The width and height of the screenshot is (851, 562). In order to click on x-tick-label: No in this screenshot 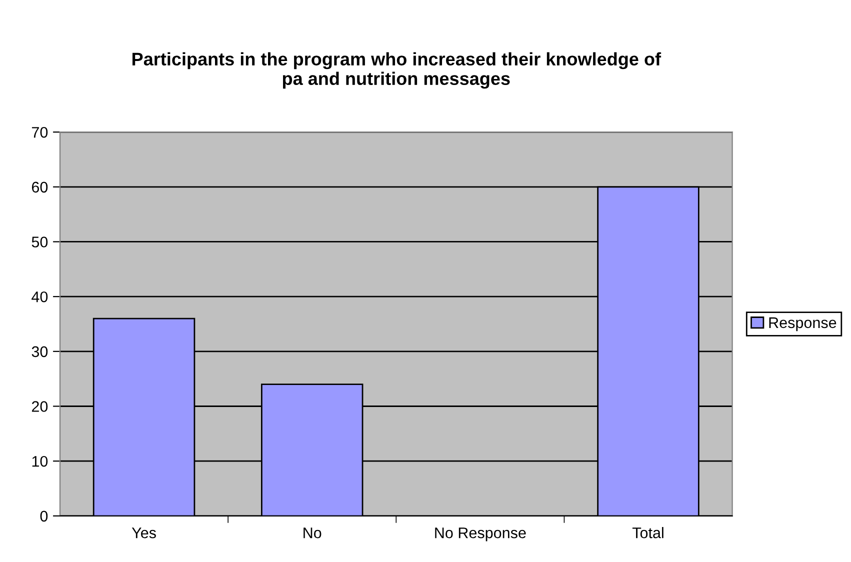, I will do `click(313, 533)`.